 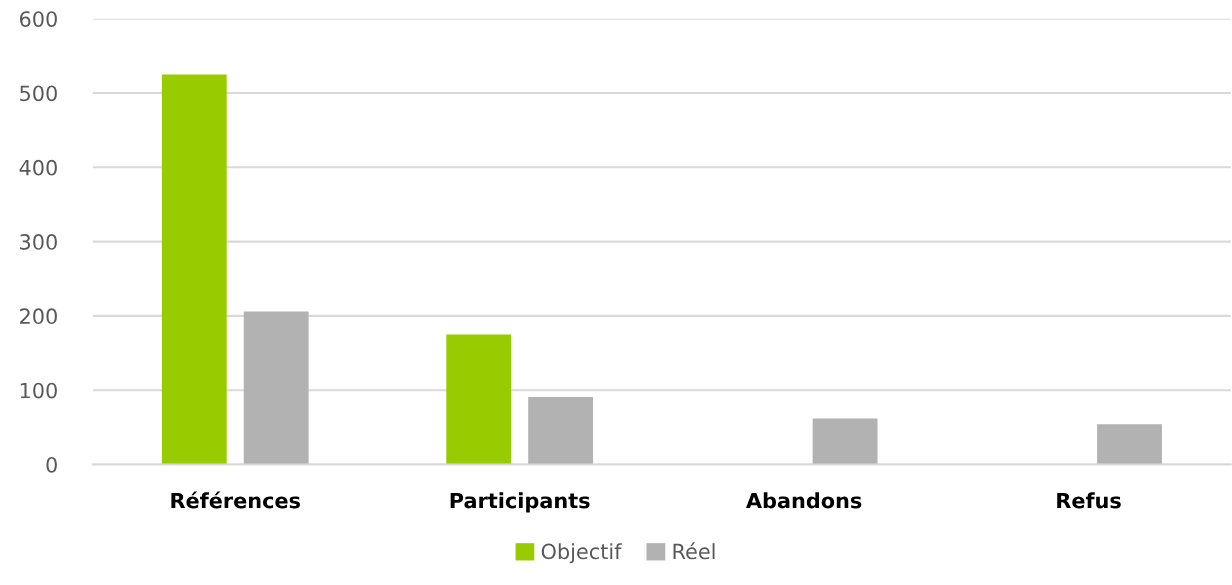 I want to click on y-tick-label: 200, so click(x=38, y=316).